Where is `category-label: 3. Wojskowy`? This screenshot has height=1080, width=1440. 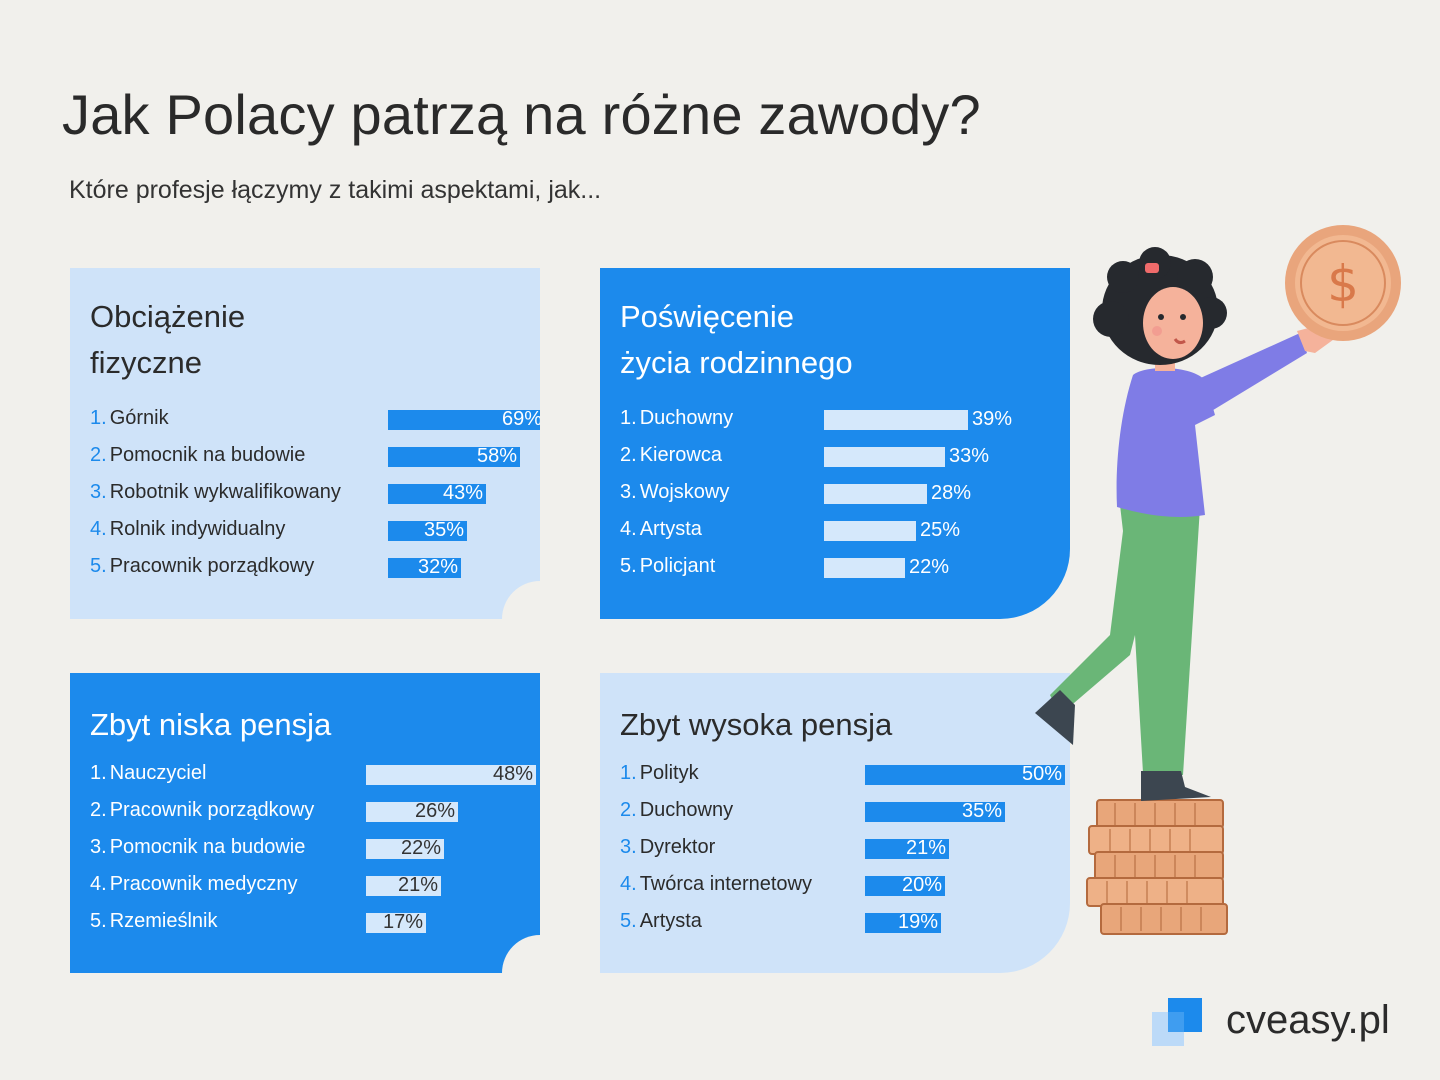 category-label: 3. Wojskowy is located at coordinates (675, 492).